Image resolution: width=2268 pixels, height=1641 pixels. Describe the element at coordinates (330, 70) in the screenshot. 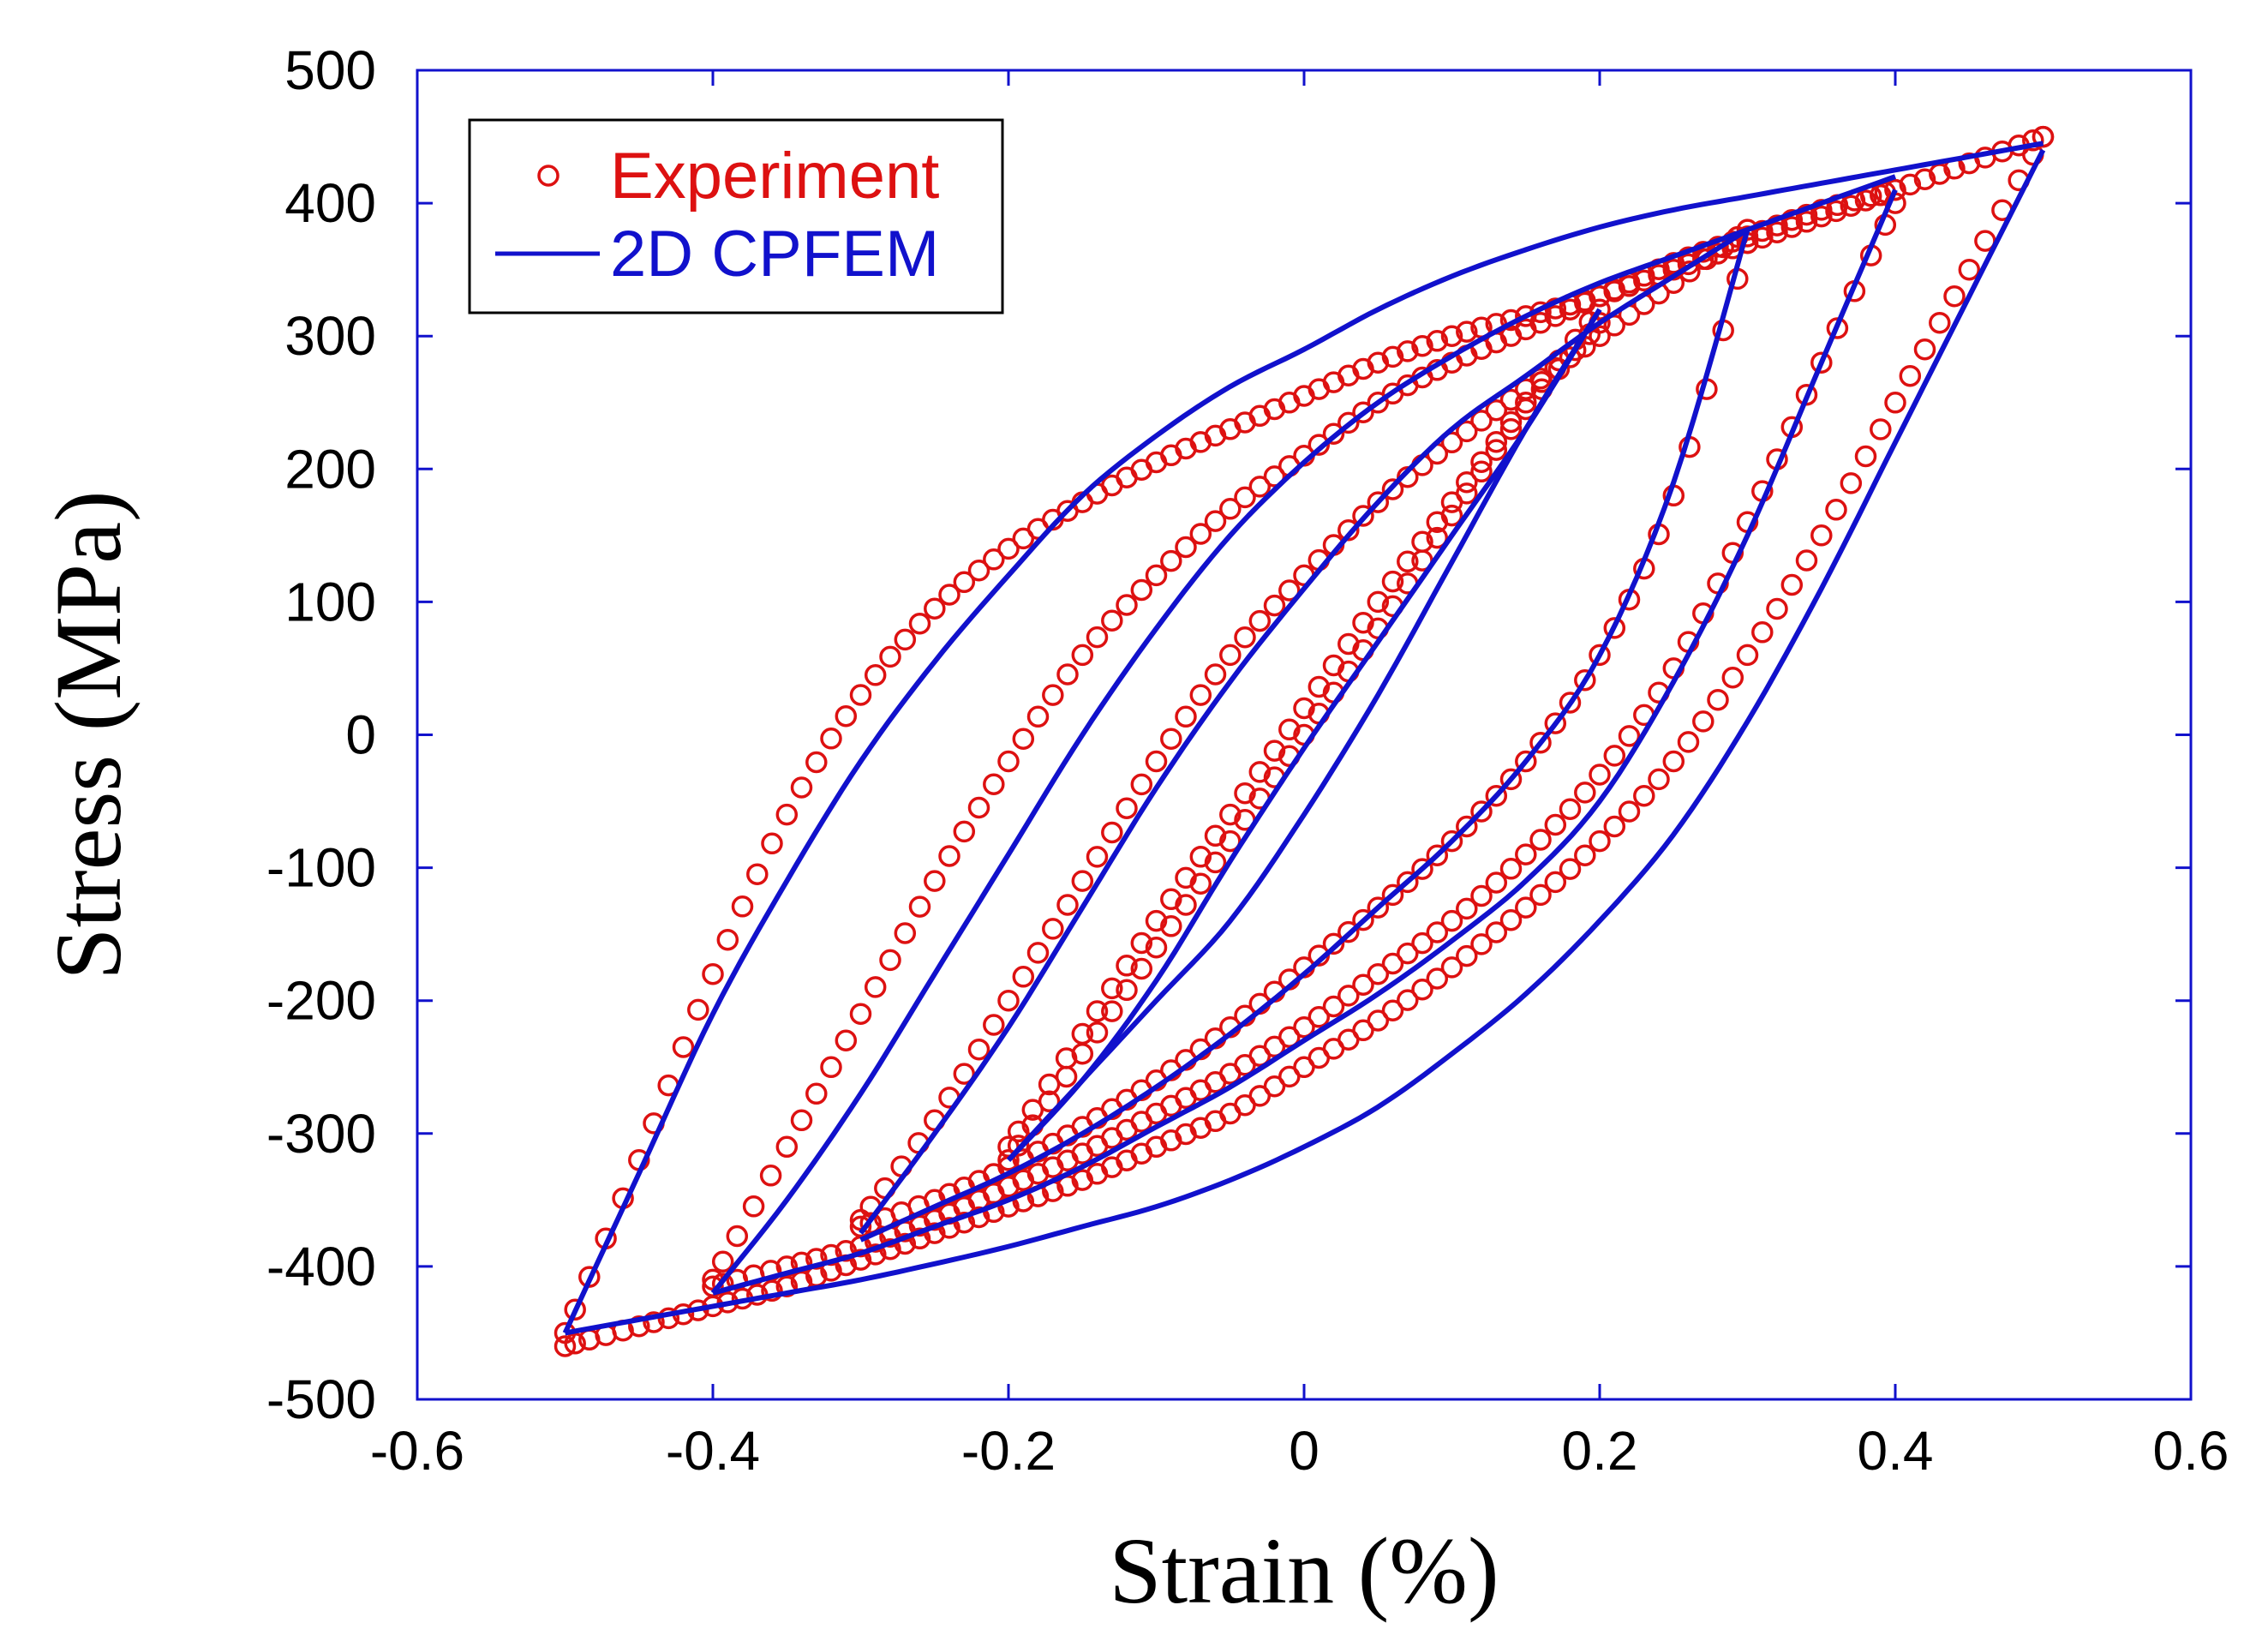

I see `y-tick-label: 500` at that location.